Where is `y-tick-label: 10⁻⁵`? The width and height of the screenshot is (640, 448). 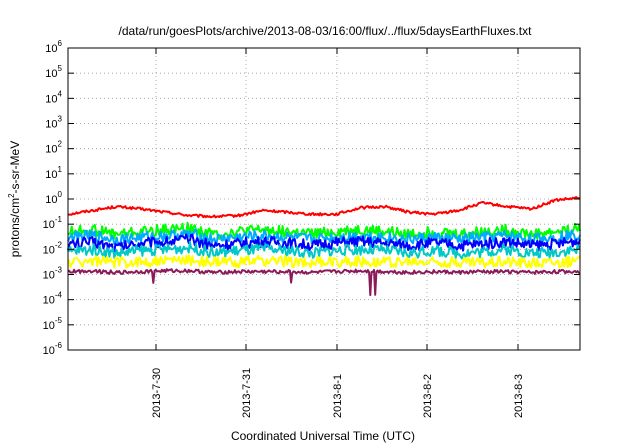 y-tick-label: 10⁻⁵ is located at coordinates (53, 324).